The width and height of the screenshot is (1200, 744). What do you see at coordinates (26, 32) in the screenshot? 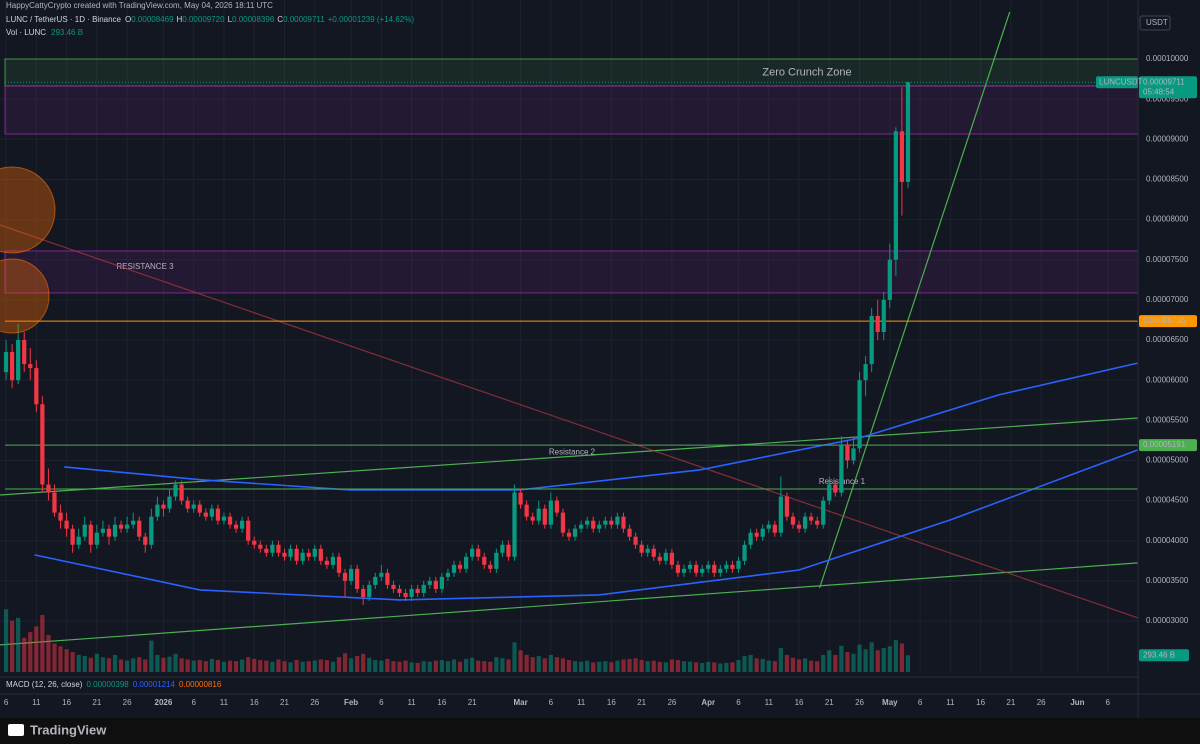
I see `vol-label: Vol · LUNC` at bounding box center [26, 32].